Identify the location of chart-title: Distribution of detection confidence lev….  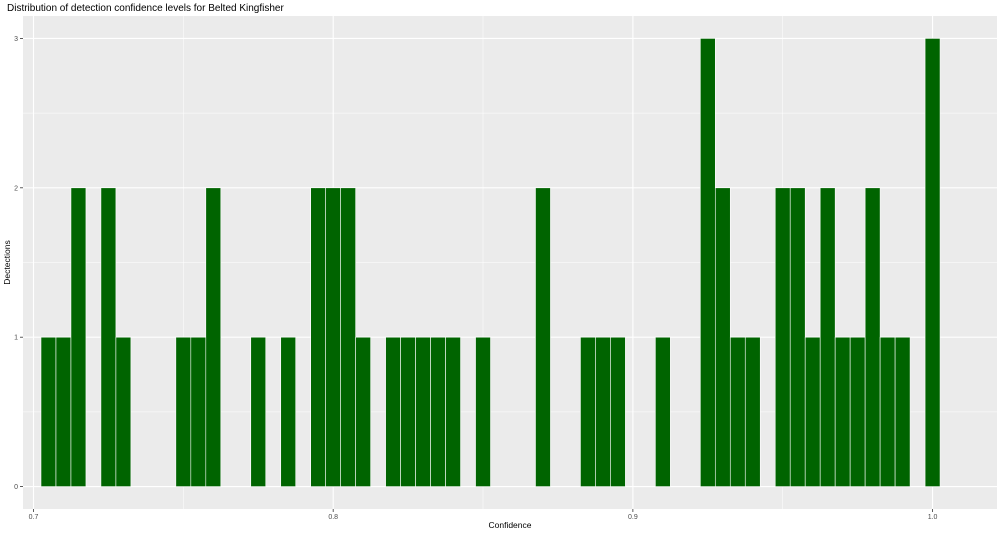
(145, 8).